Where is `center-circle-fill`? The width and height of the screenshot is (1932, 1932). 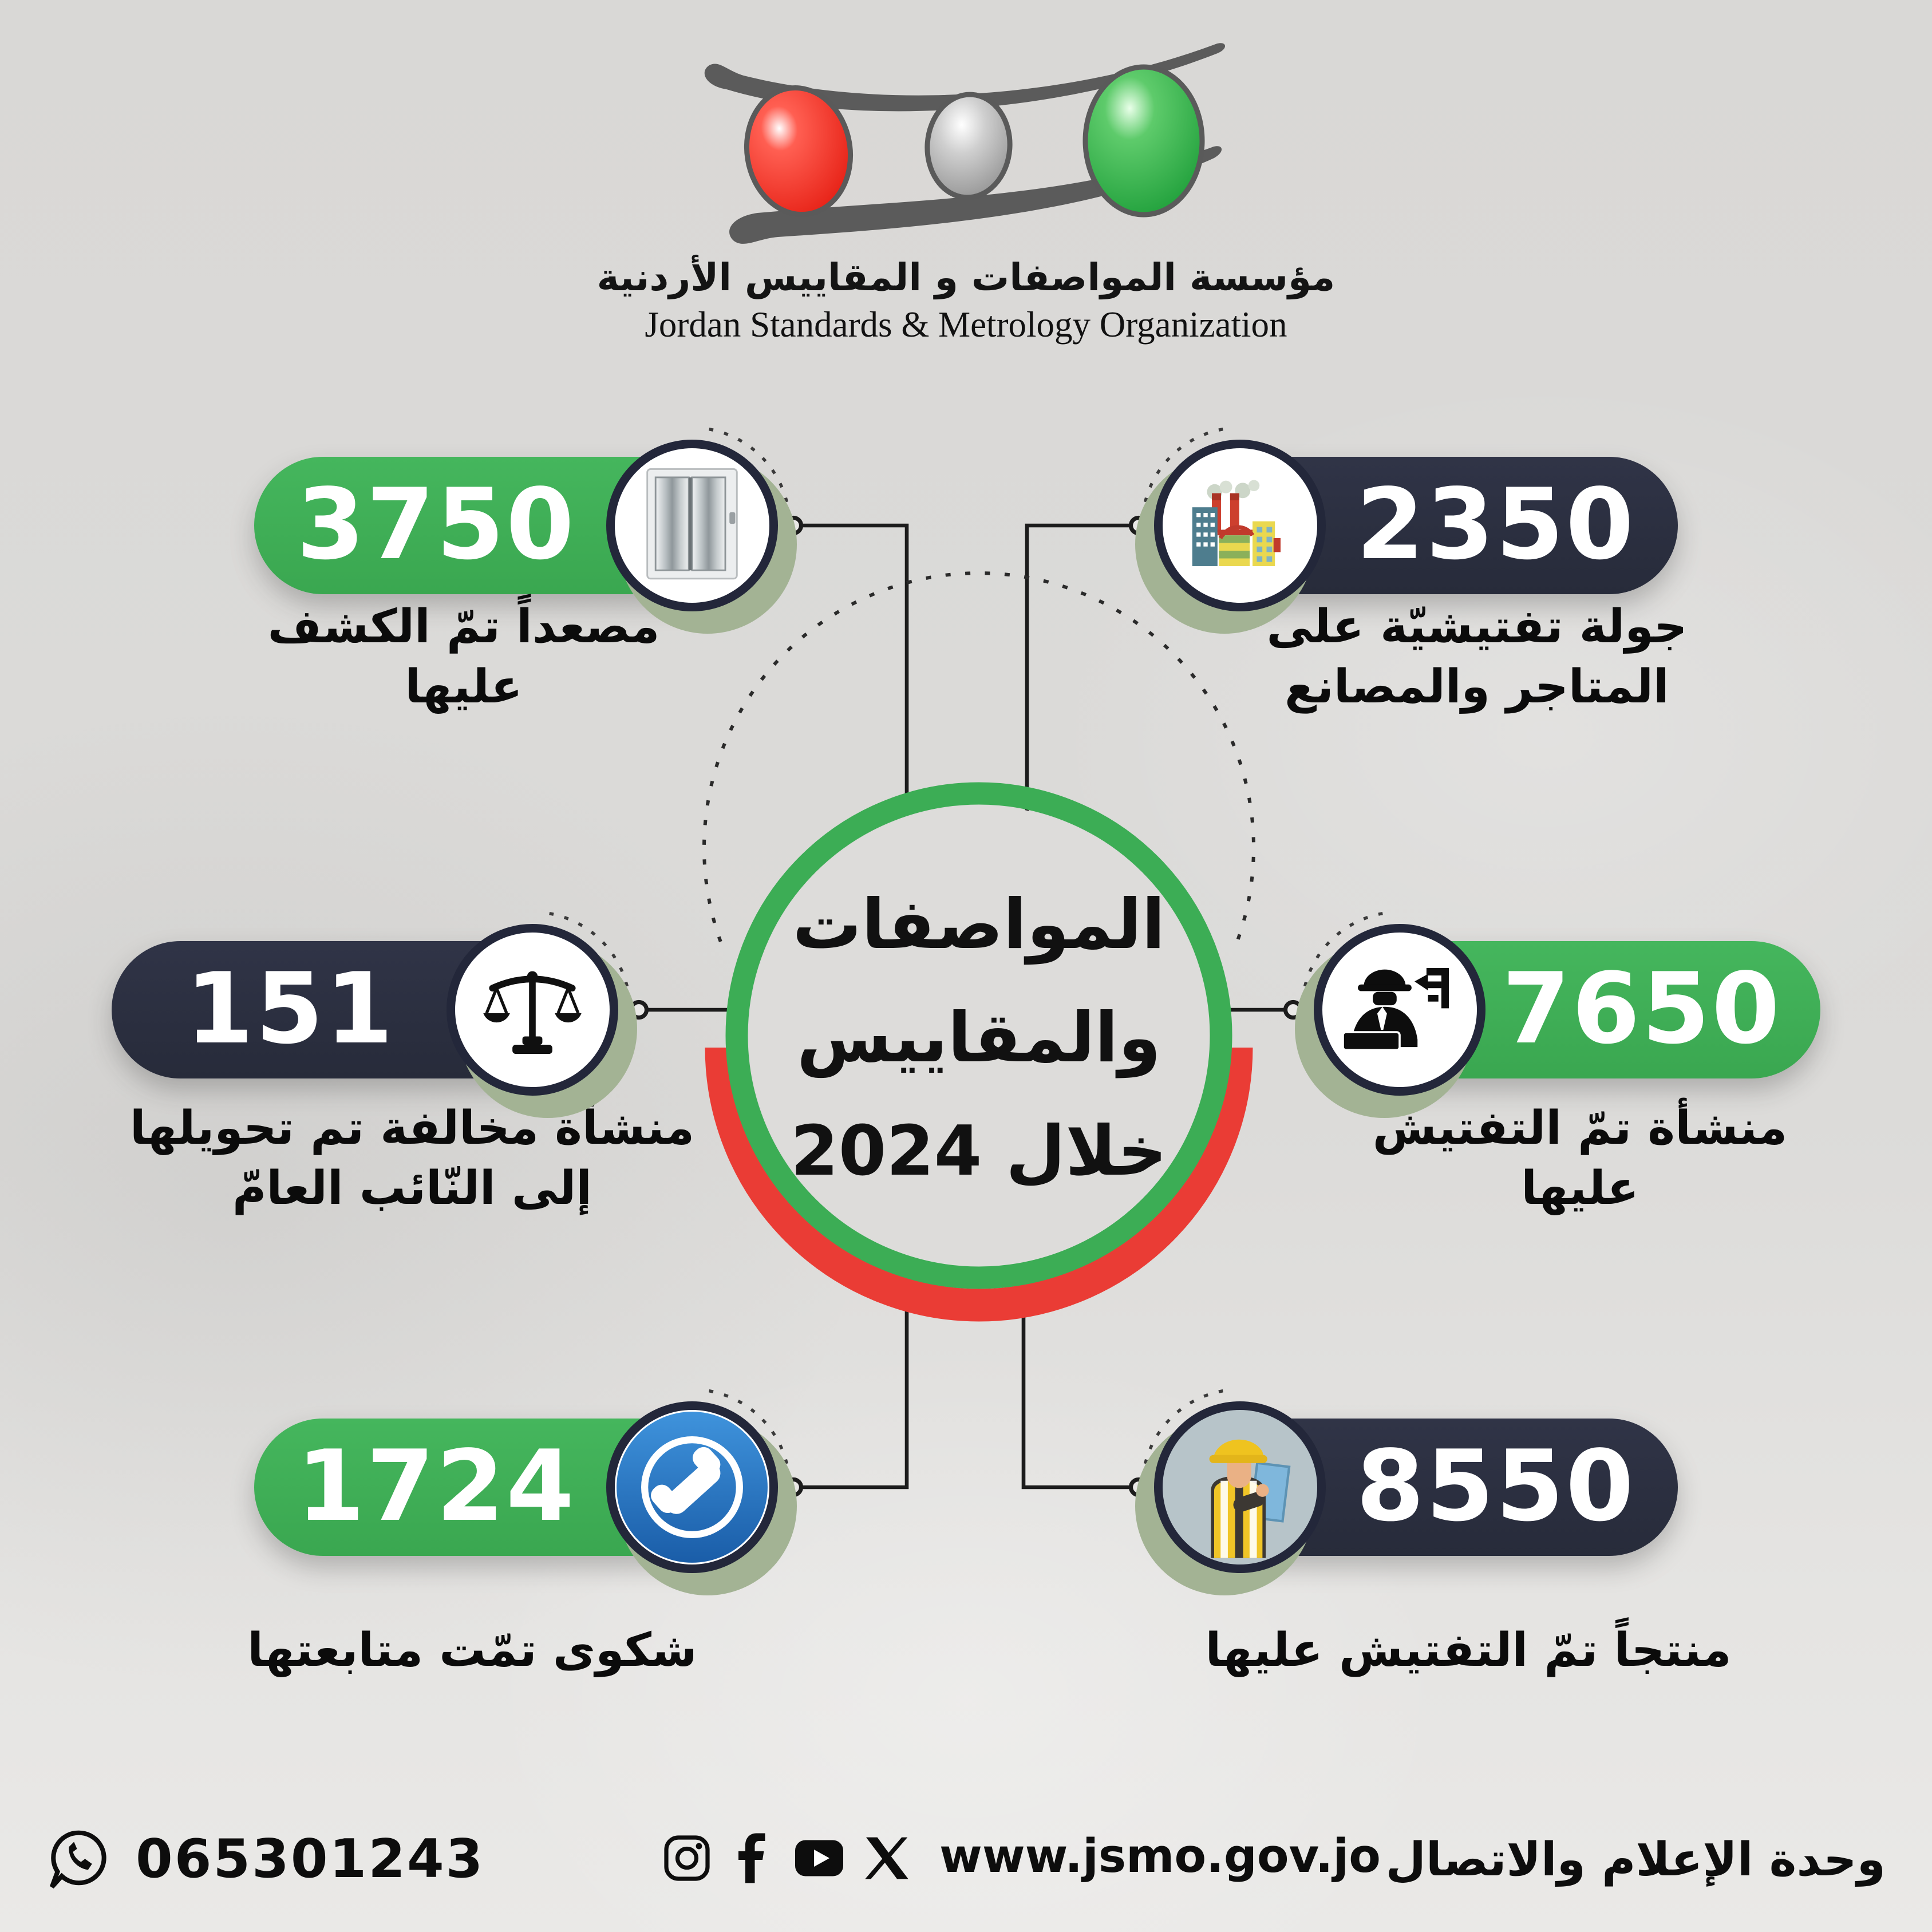
center-circle-fill is located at coordinates (979, 1035).